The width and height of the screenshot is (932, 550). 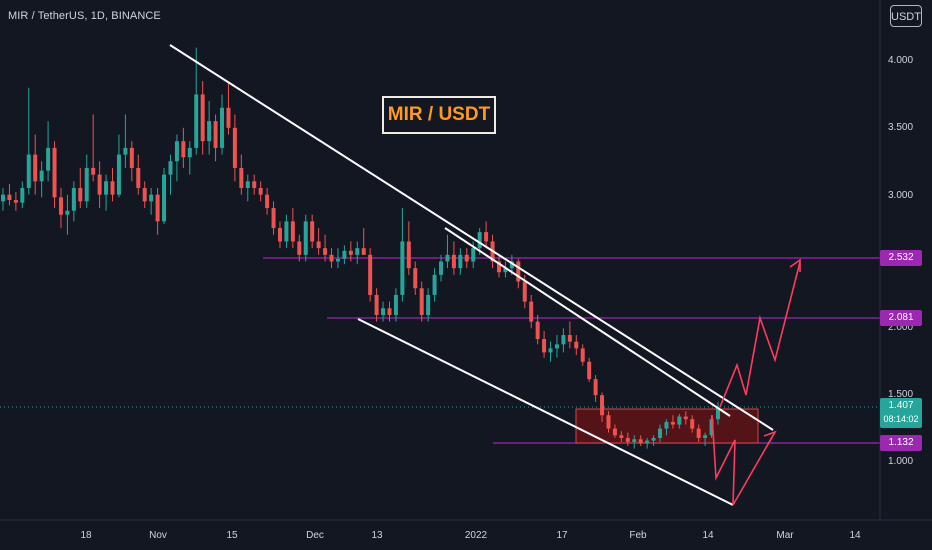 I want to click on bullish-projection-path, so click(x=760, y=334).